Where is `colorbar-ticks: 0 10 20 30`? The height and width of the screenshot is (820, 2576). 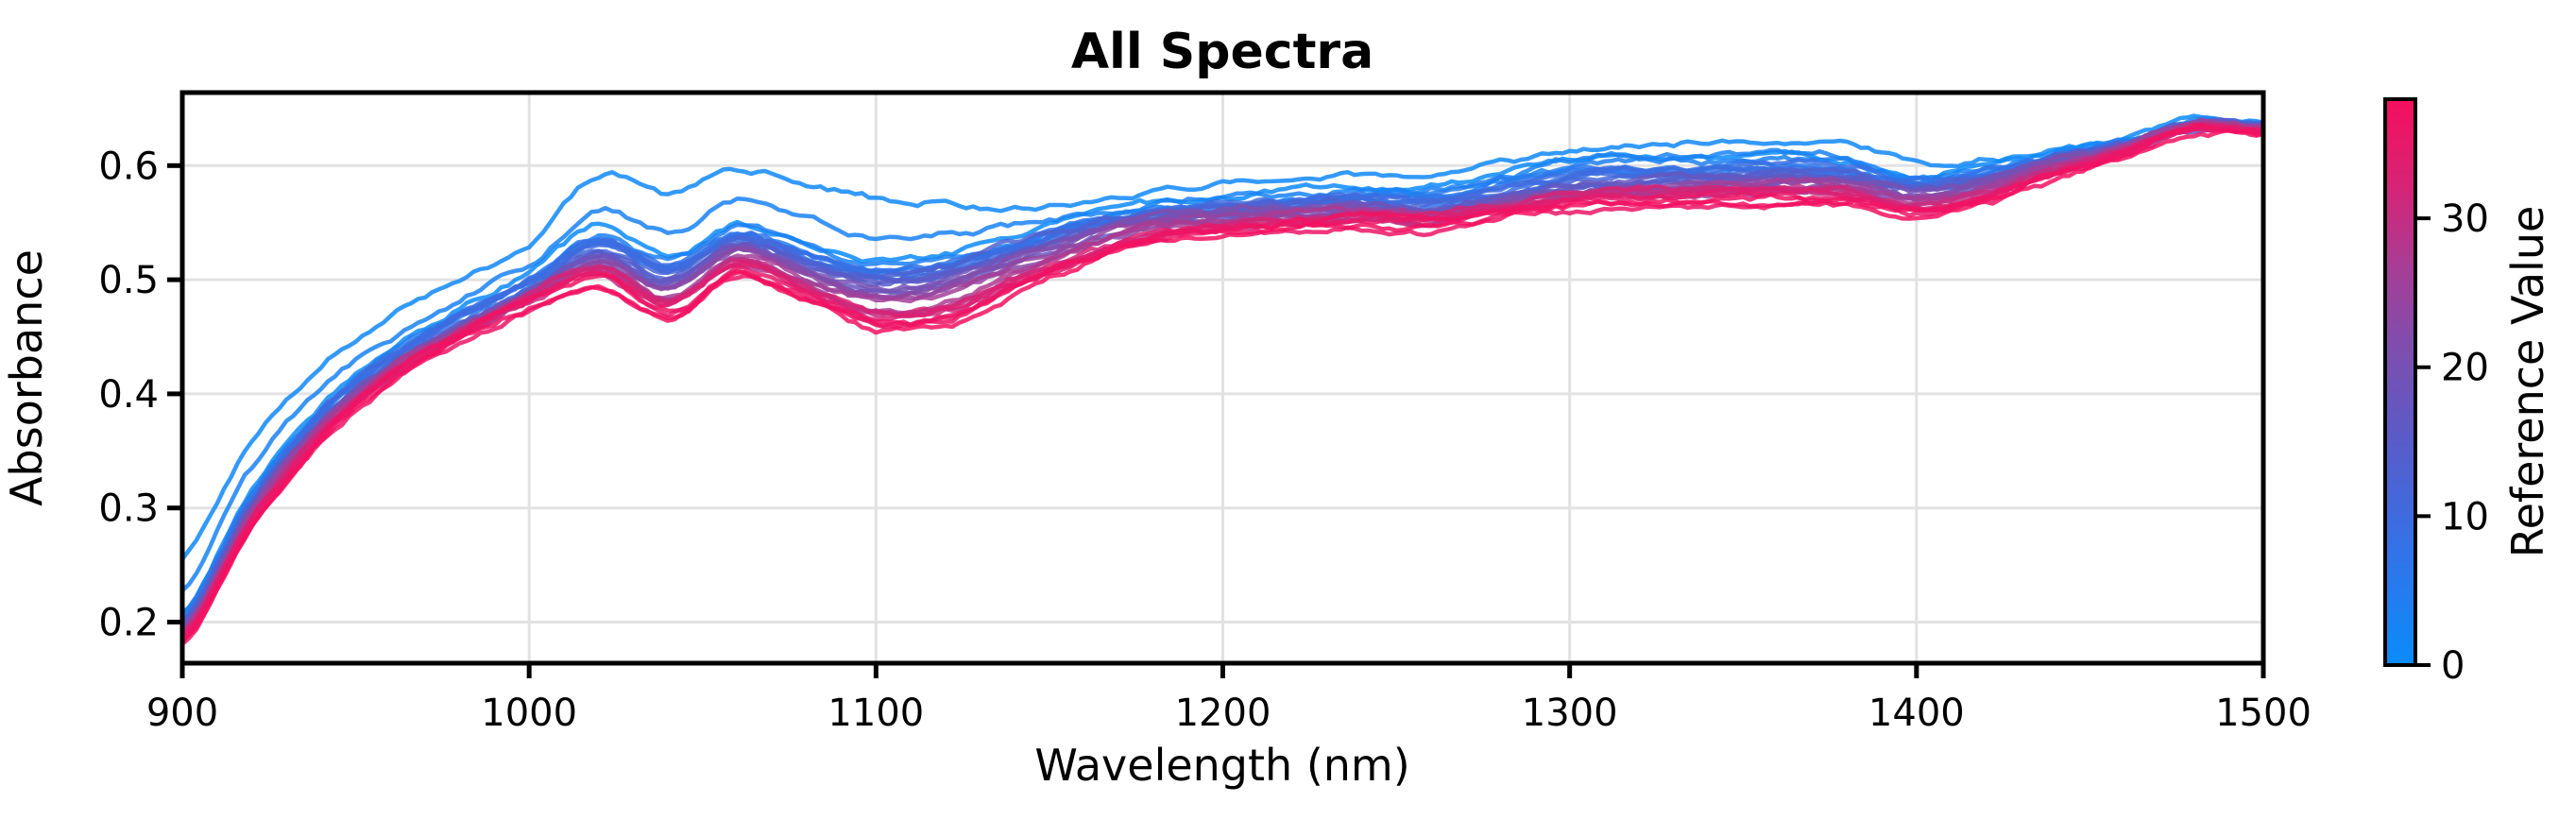
colorbar-ticks: 0 10 20 30 is located at coordinates (2452, 443).